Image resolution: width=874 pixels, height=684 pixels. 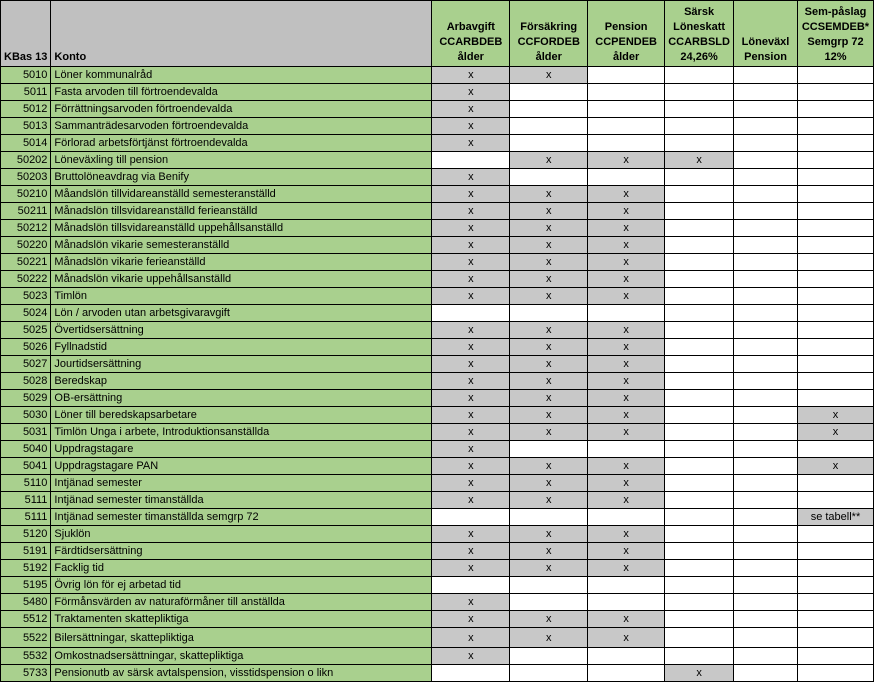 I want to click on konto-cell: Månadslön vikarie semesteranställd, so click(x=241, y=245).